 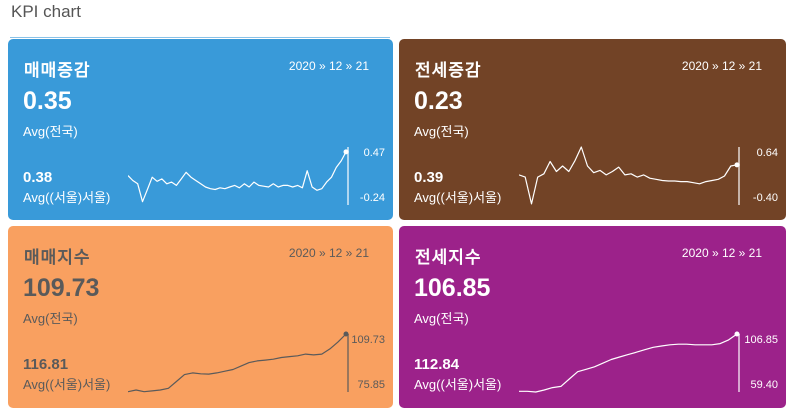 What do you see at coordinates (46, 11) in the screenshot?
I see `page-title: KPI chart` at bounding box center [46, 11].